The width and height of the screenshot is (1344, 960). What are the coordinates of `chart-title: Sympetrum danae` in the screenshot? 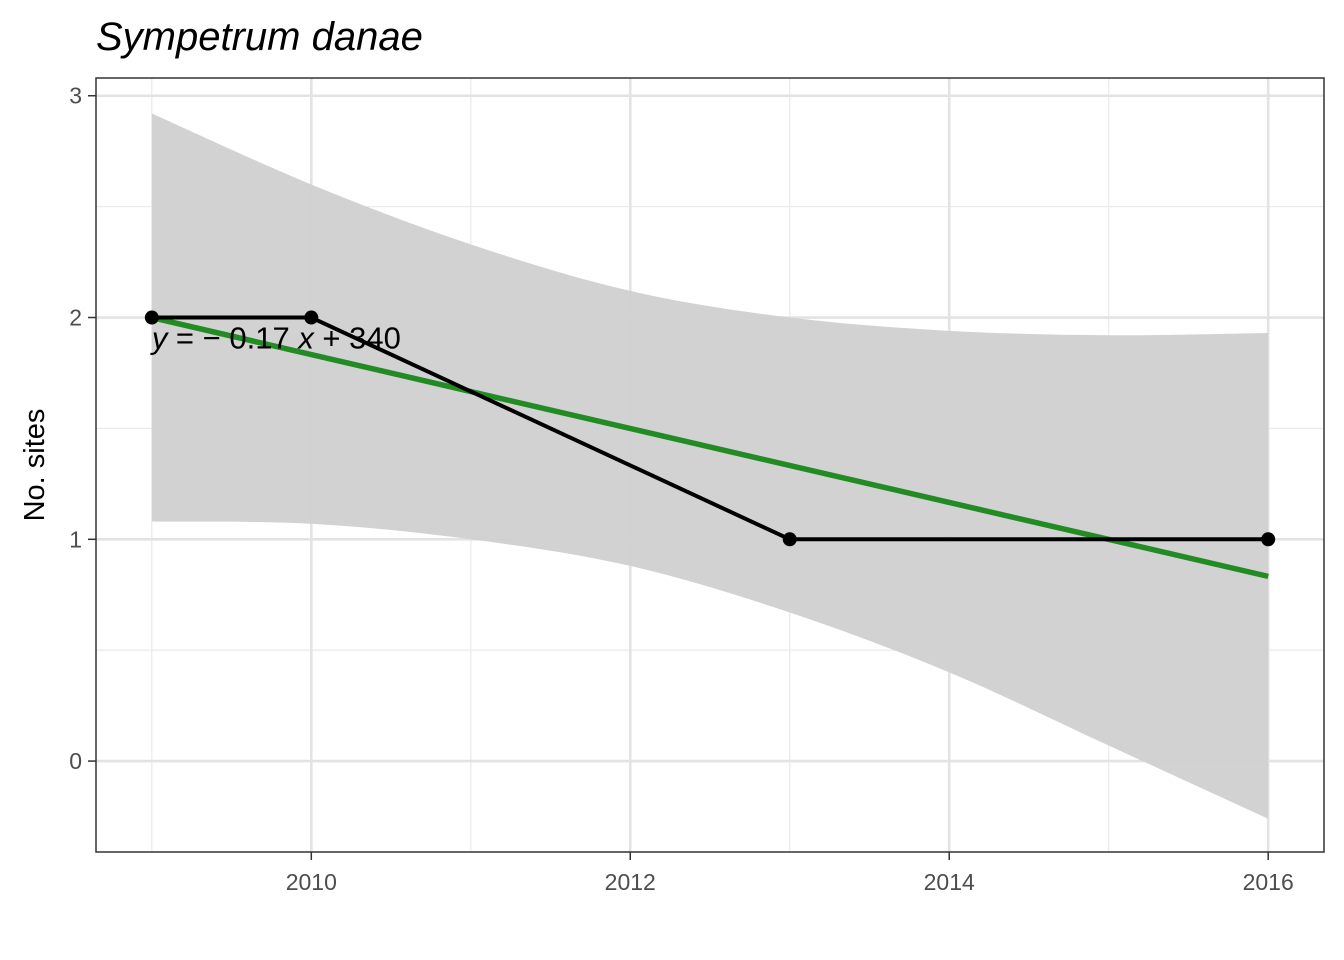 It's located at (259, 37).